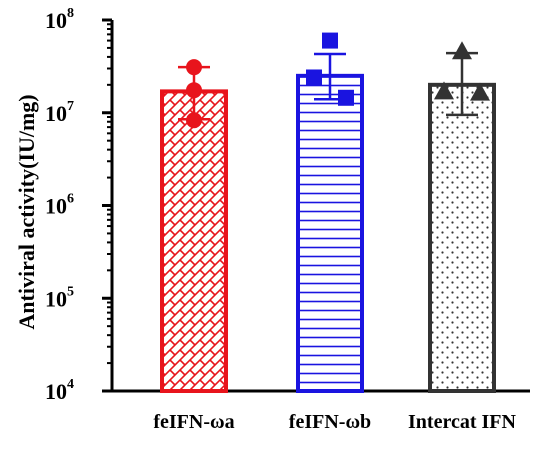 The image size is (550, 449). Describe the element at coordinates (330, 422) in the screenshot. I see `x-tick-label-1: feIFN-ωb` at that location.